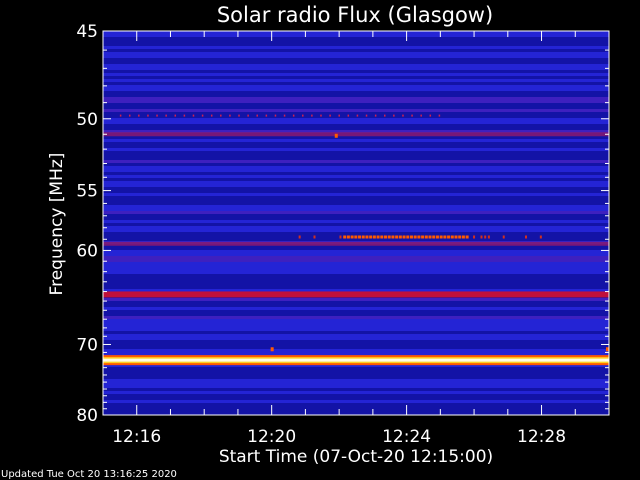  I want to click on chart-title: Solar radio Flux (Glasgow), so click(355, 15).